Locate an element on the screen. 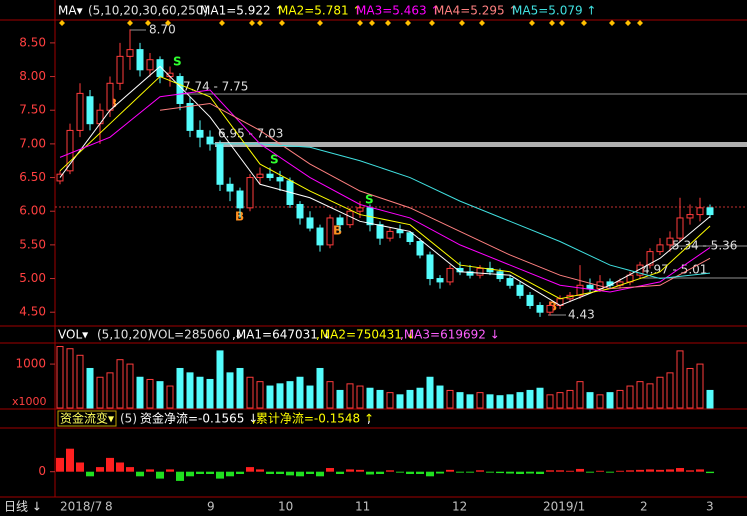 This screenshot has height=516, width=747. flow-menu-box is located at coordinates (87, 418).